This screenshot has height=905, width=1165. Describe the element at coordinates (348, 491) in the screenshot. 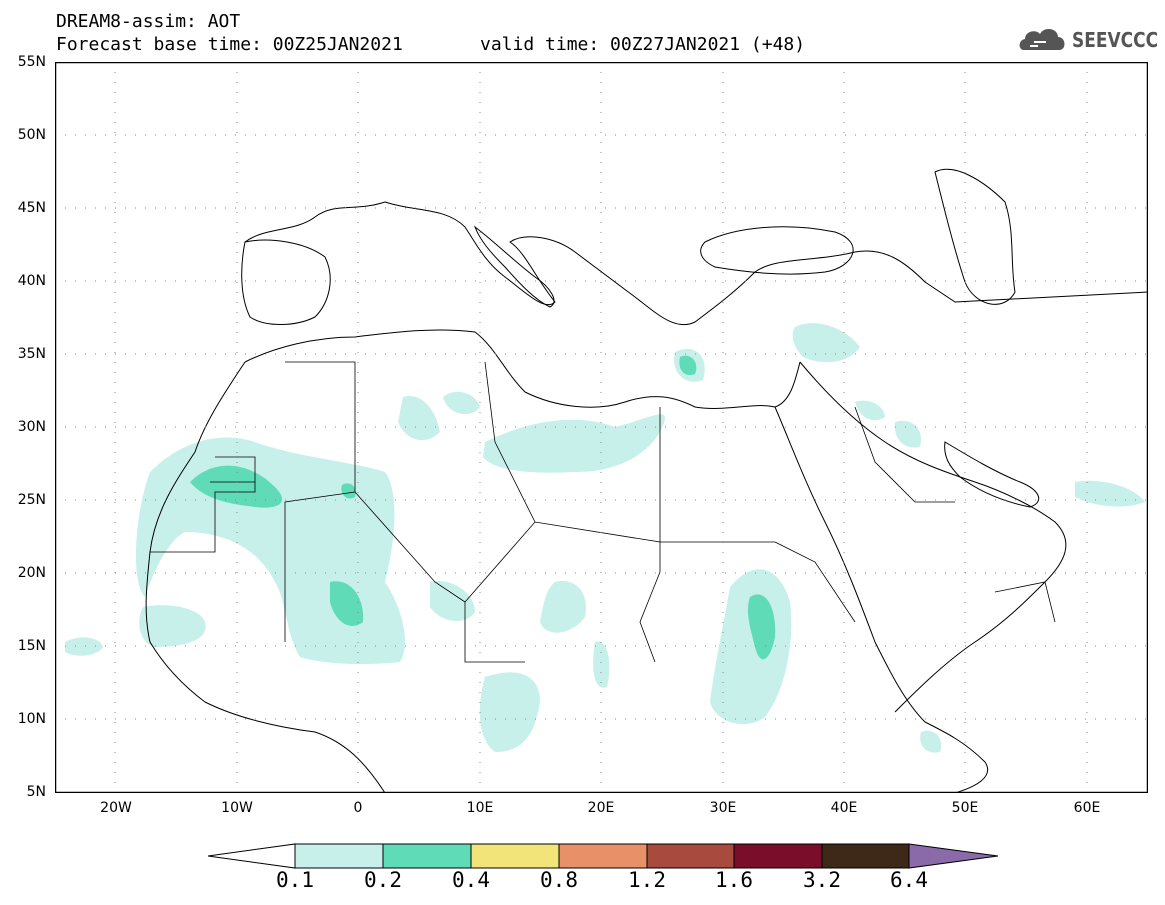

I see `aot-core-algeria` at that location.